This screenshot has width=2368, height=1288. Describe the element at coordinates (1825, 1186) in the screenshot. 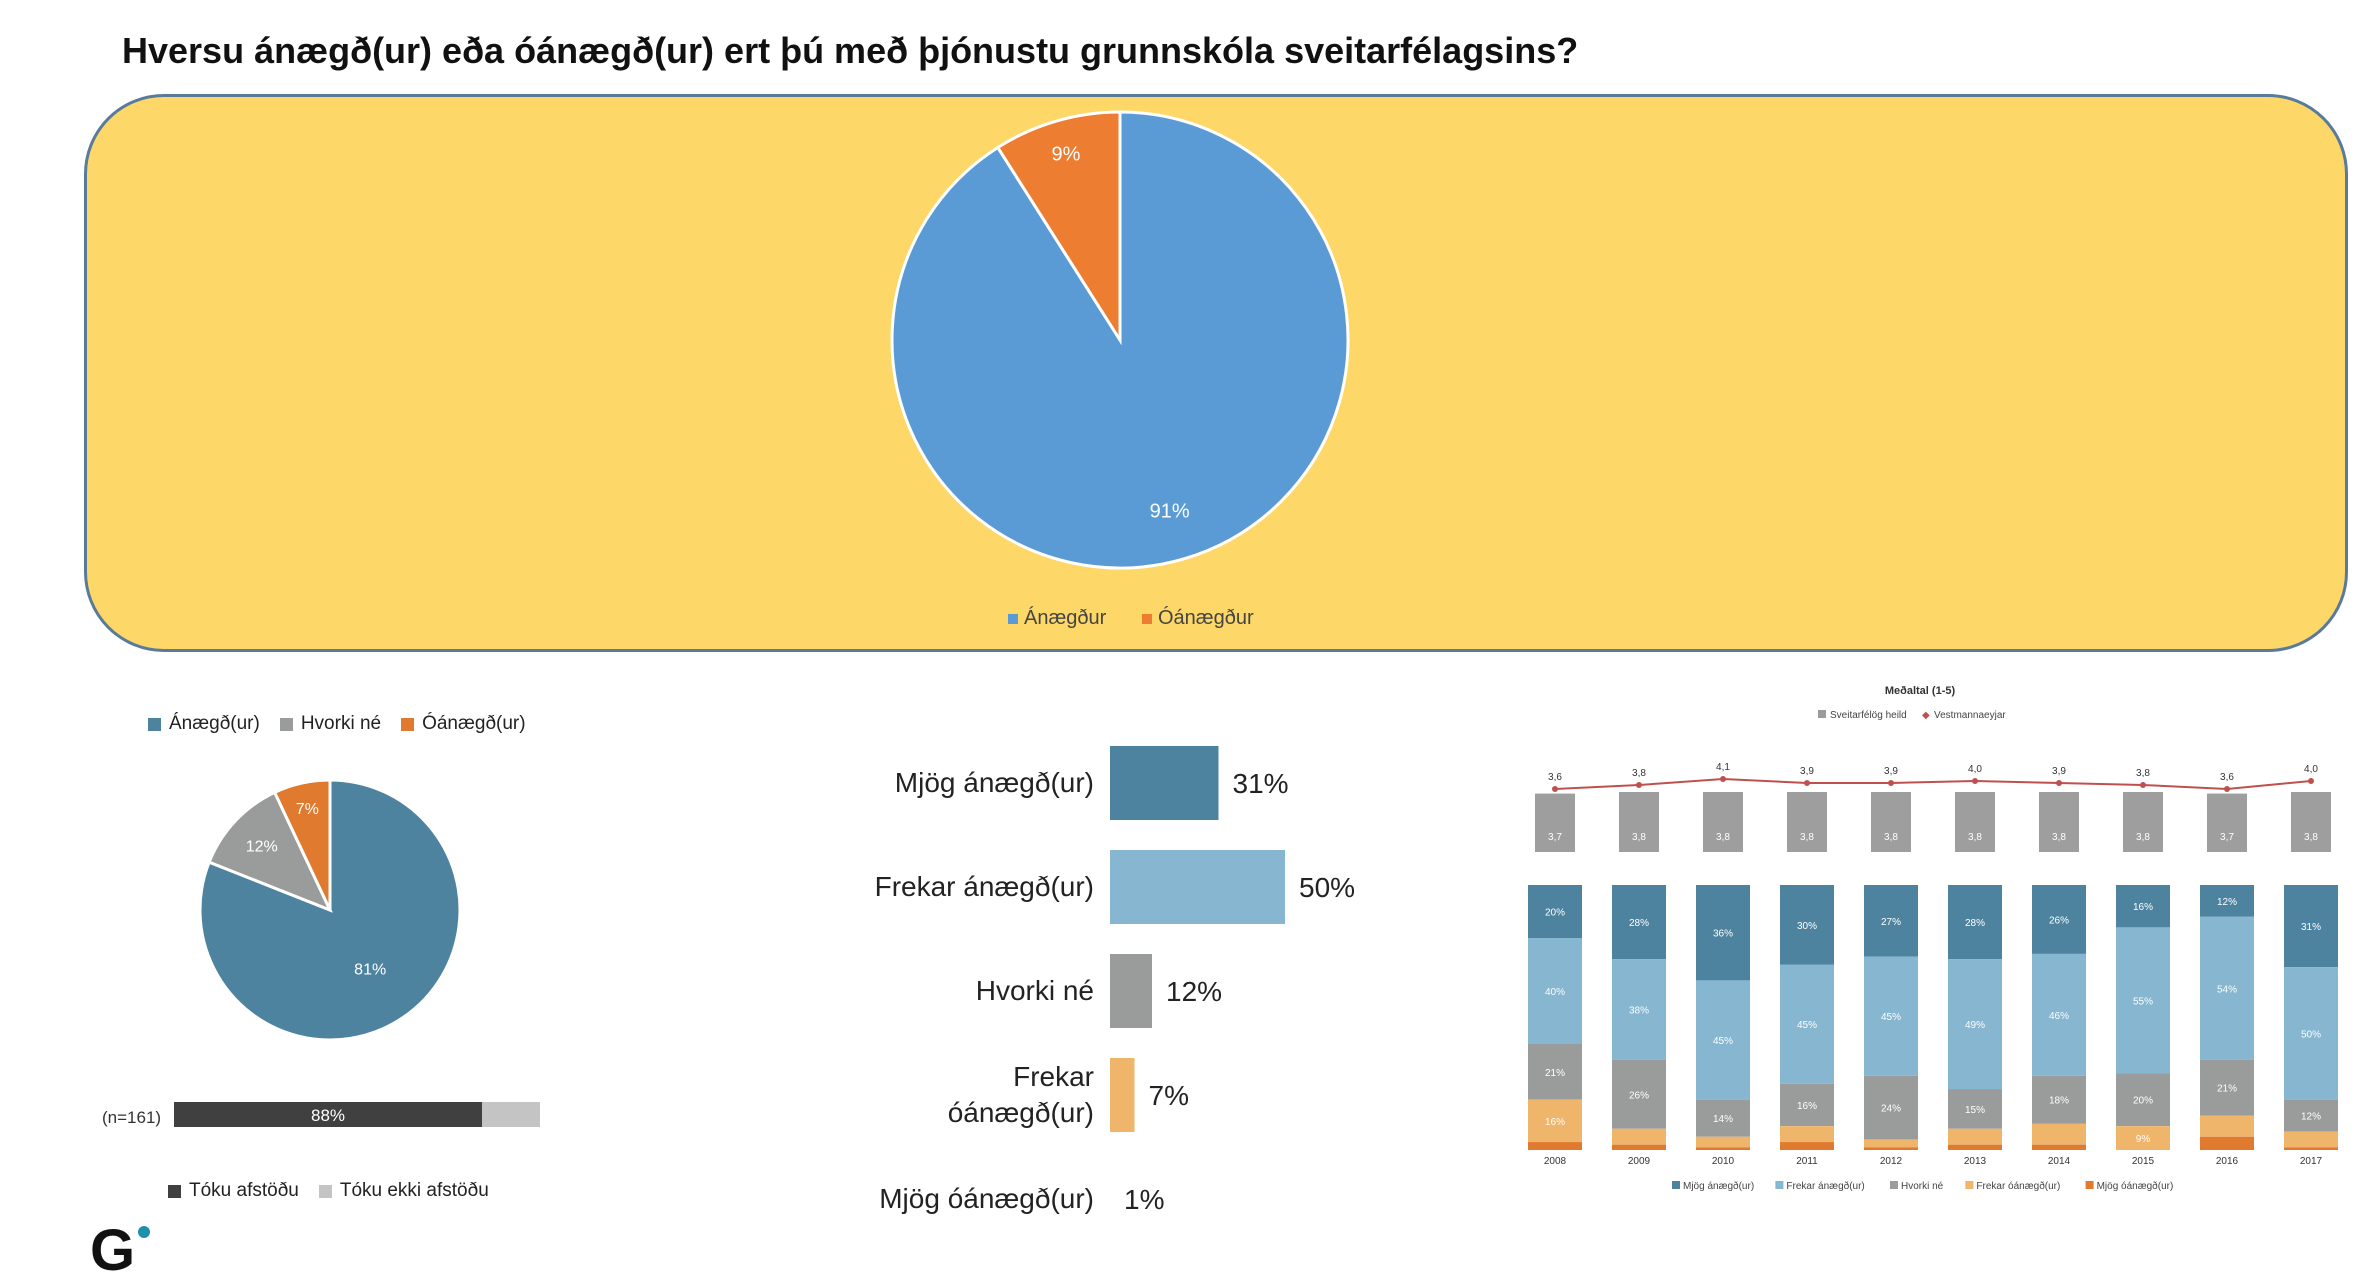

I see `legend-label: Frekar ánægð(ur)` at that location.